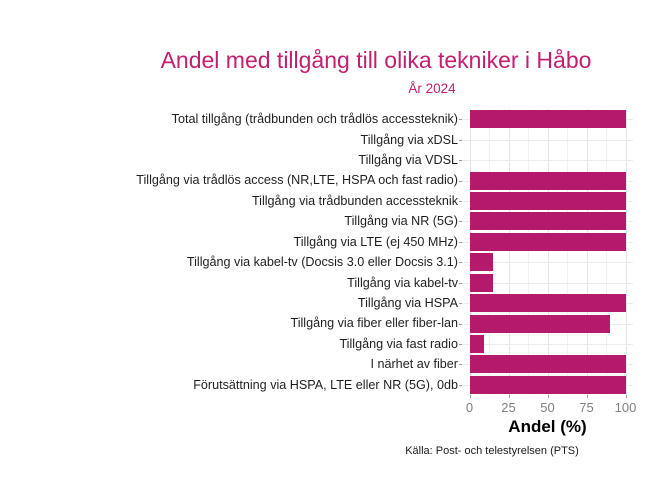 The height and width of the screenshot is (480, 672). What do you see at coordinates (508, 407) in the screenshot?
I see `x-tick-label: 25` at bounding box center [508, 407].